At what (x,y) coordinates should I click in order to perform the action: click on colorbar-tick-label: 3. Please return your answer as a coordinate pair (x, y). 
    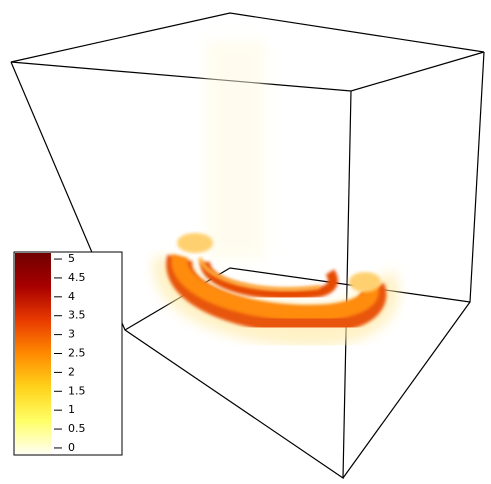
    Looking at the image, I should click on (71, 334).